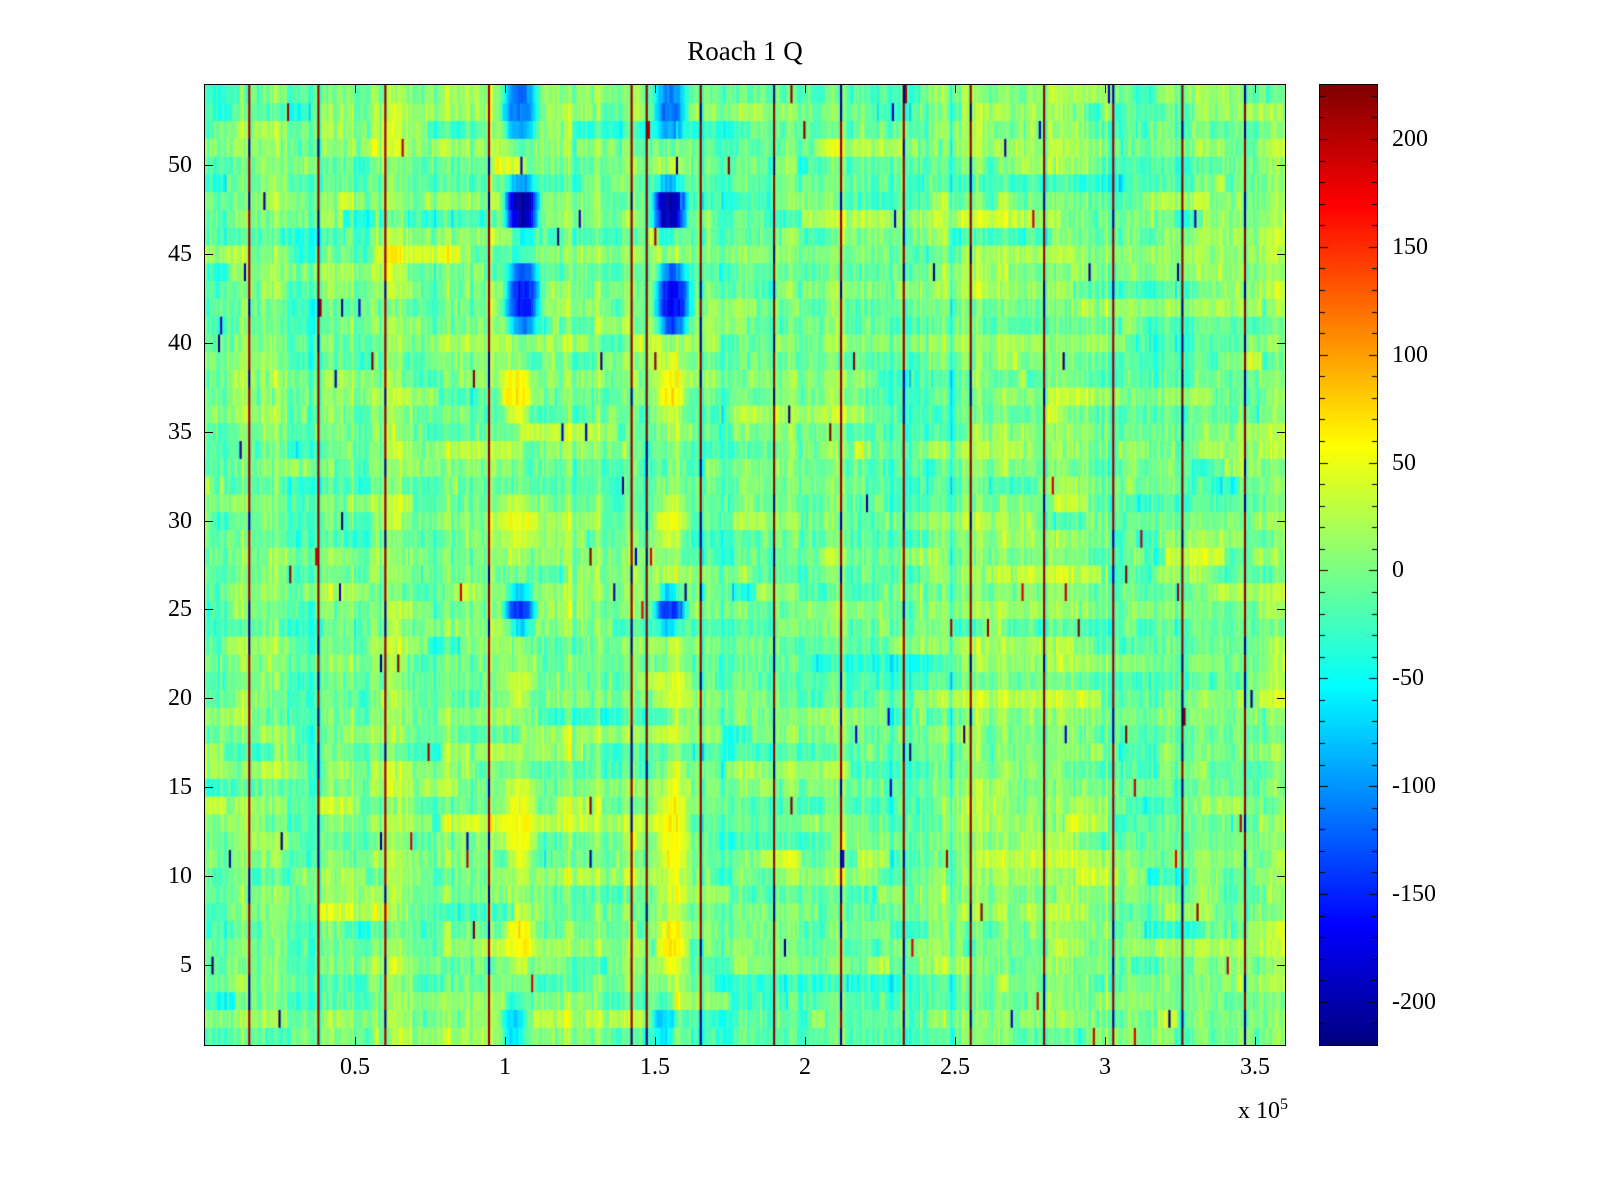  Describe the element at coordinates (180, 876) in the screenshot. I see `y-tick-label: 10` at that location.